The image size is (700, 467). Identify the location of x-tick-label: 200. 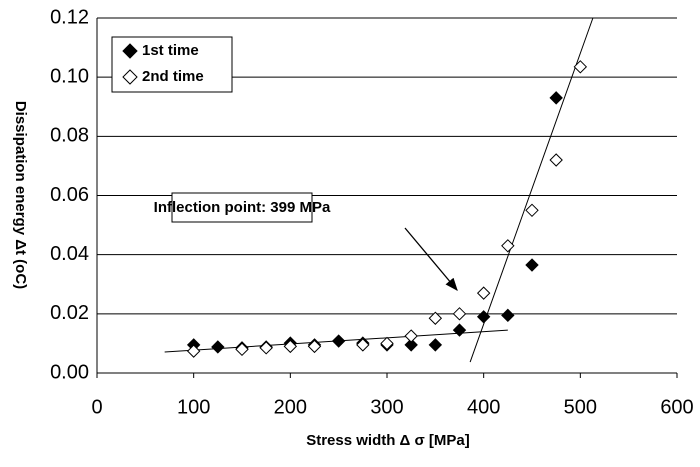
(290, 407).